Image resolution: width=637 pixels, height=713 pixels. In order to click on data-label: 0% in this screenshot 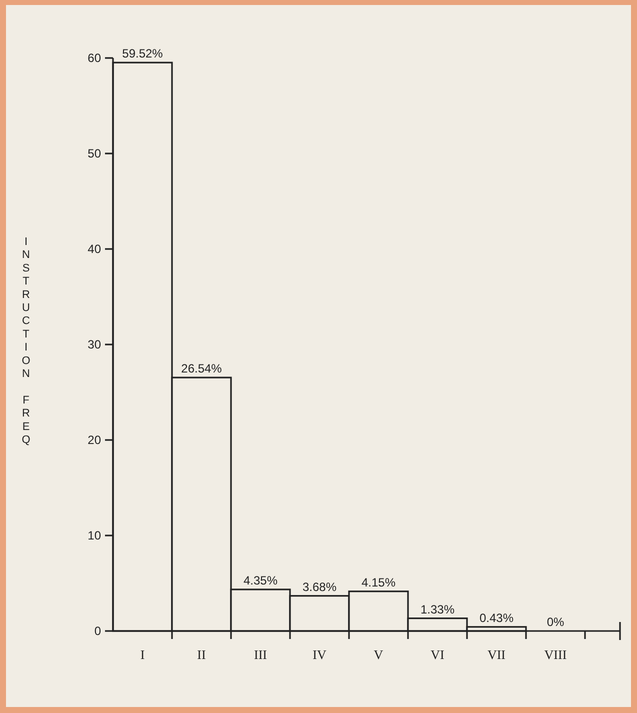, I will do `click(555, 622)`.